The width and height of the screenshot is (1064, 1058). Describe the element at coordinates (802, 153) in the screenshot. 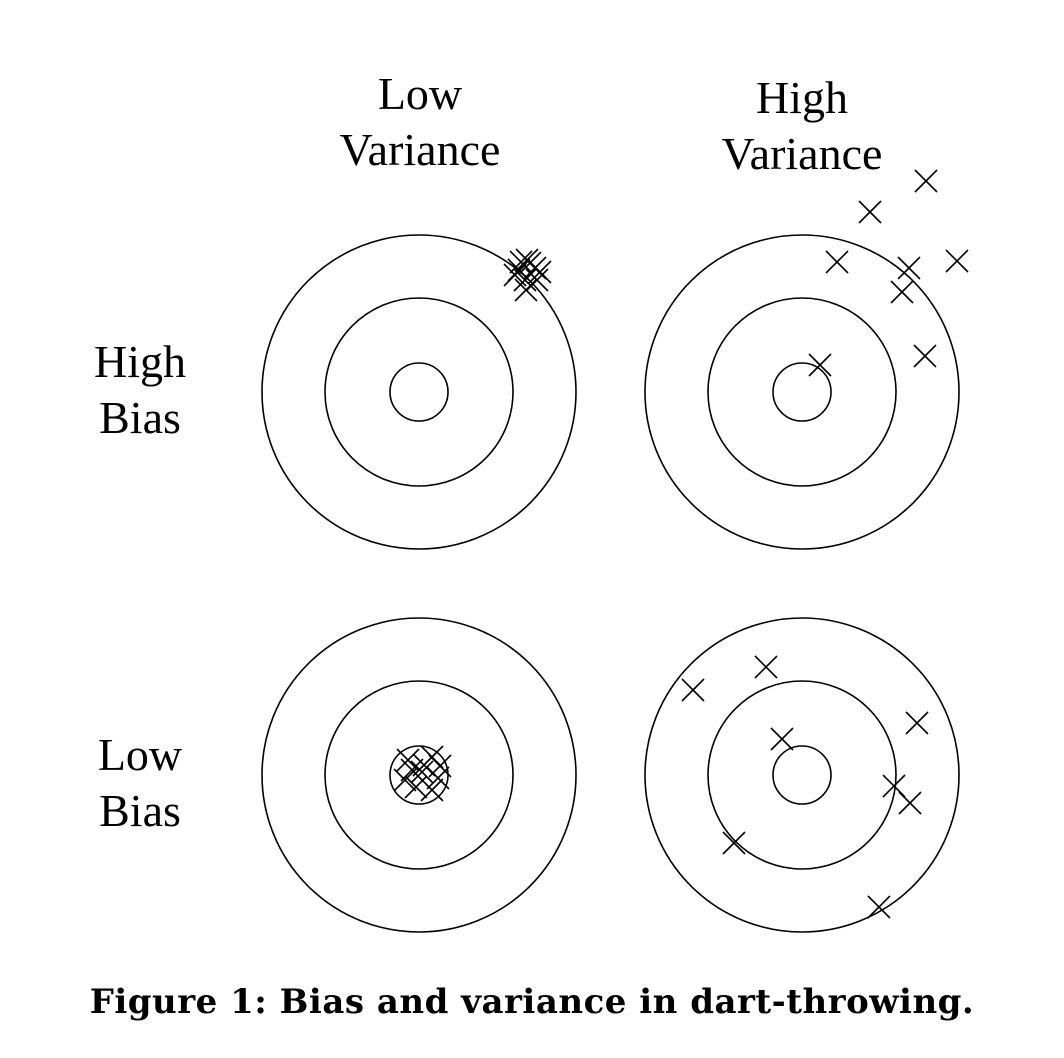

I see `column-header-high-variance-line2: Variance` at that location.